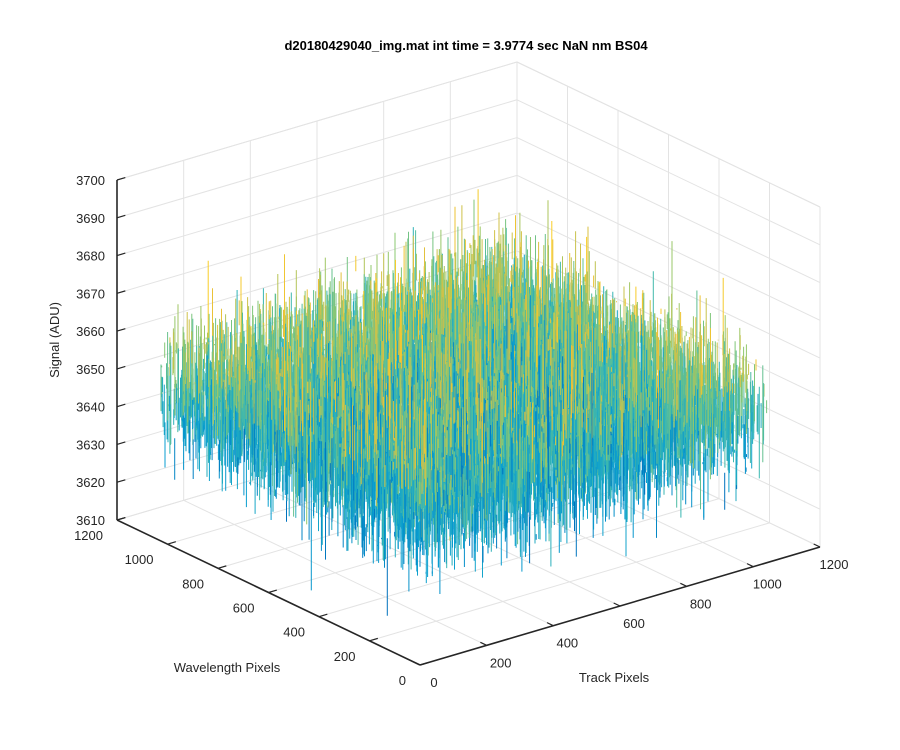 This screenshot has width=900, height=750. What do you see at coordinates (701, 603) in the screenshot?
I see `x-tick-label: 800` at bounding box center [701, 603].